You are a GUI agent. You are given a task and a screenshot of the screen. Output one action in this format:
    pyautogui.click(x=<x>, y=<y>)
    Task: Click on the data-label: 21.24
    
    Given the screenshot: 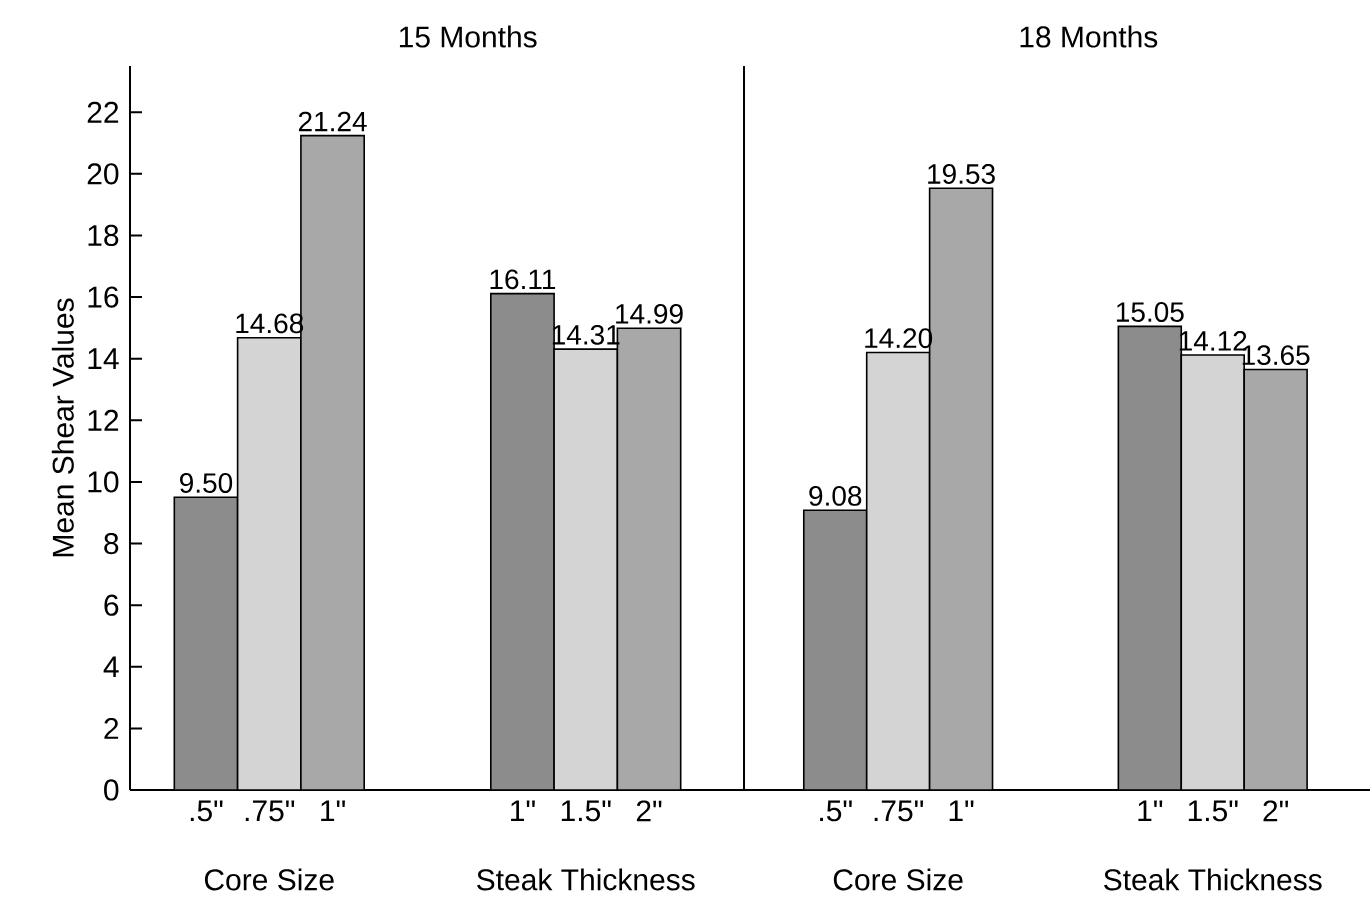 What is the action you would take?
    pyautogui.click(x=332, y=121)
    